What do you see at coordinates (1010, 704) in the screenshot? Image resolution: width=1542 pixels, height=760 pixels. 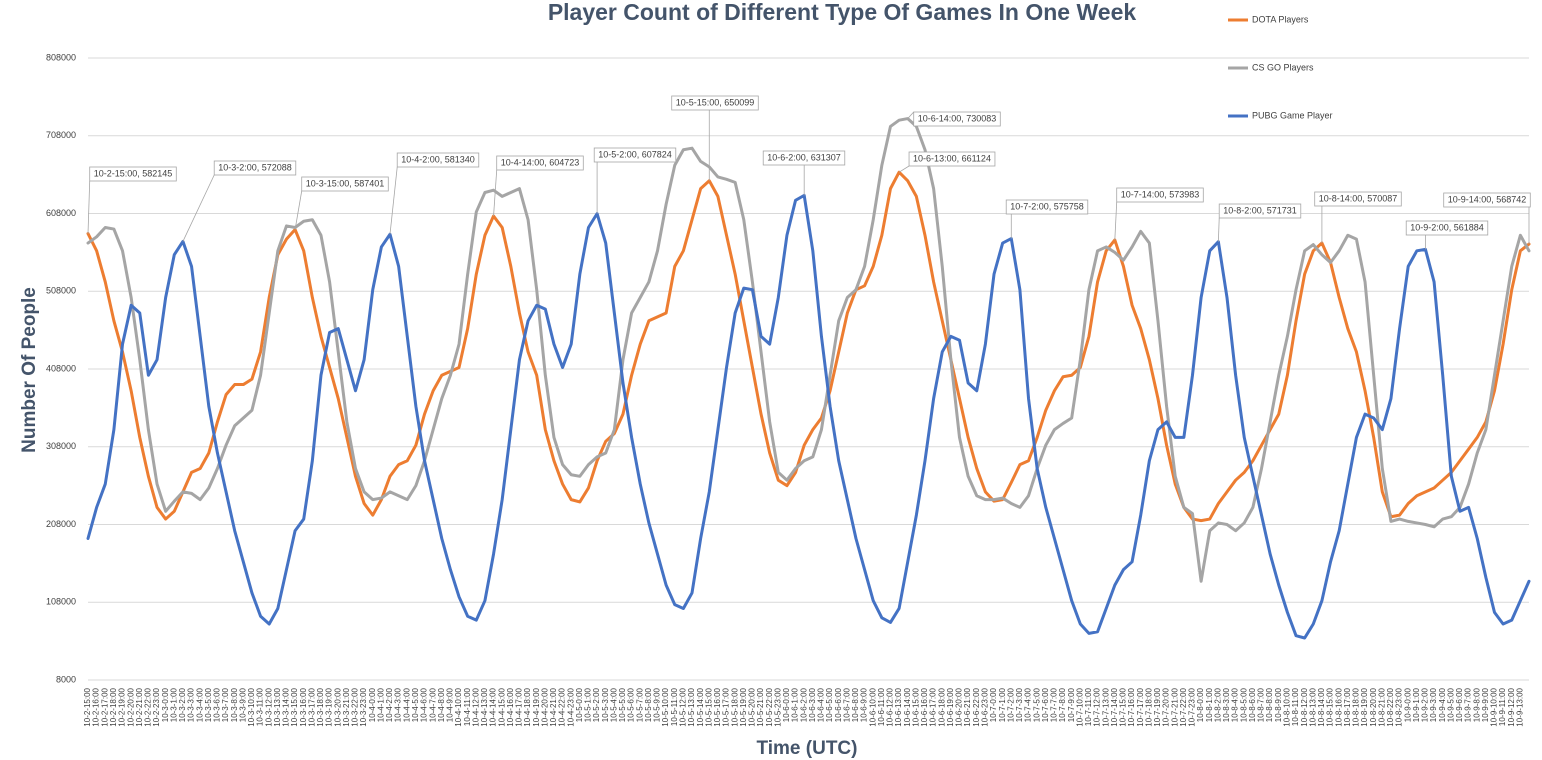 I see `x-tick-label: 10-7-2:00` at bounding box center [1010, 704].